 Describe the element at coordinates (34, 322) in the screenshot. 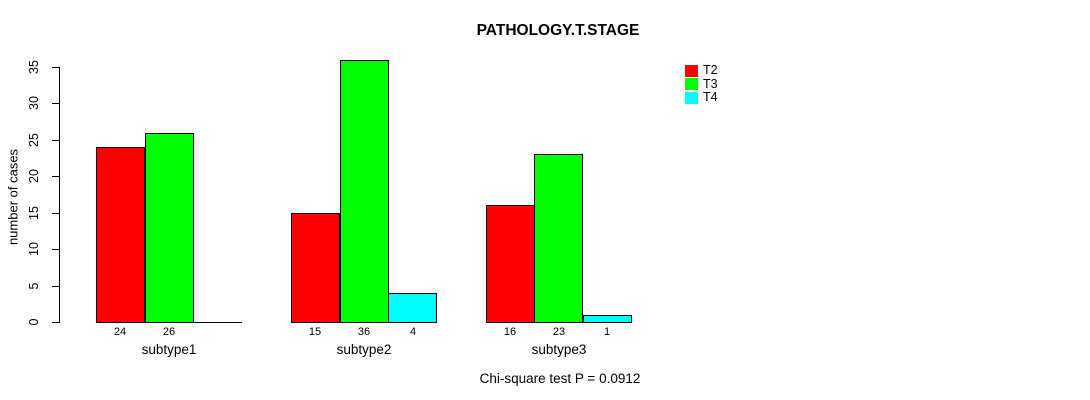

I see `y-tick-label-text: 0` at that location.